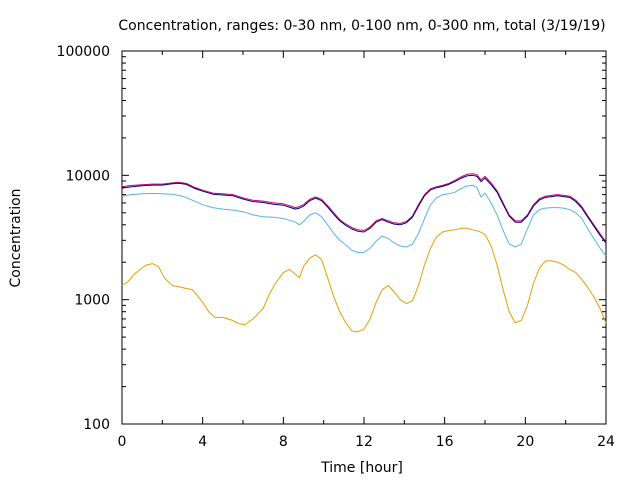  What do you see at coordinates (445, 442) in the screenshot?
I see `x-tick-label: 16` at bounding box center [445, 442].